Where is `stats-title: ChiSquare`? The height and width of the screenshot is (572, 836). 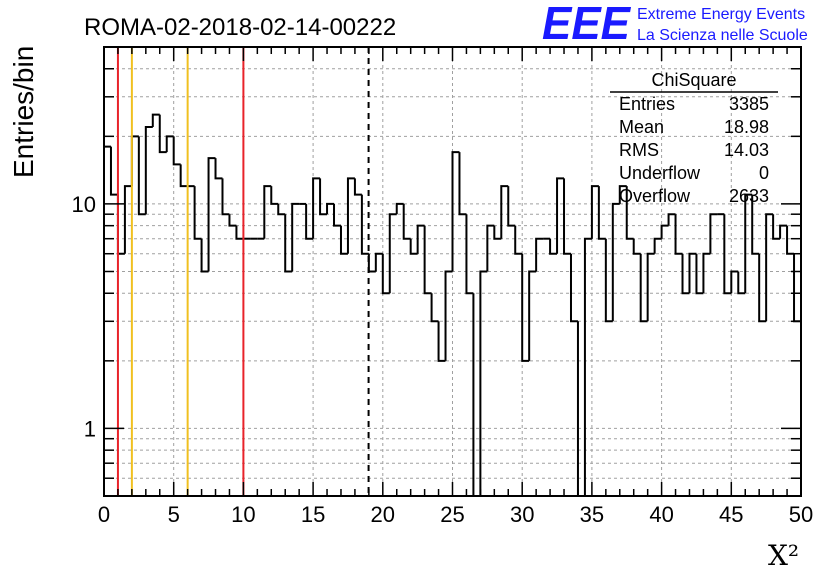 stats-title: ChiSquare is located at coordinates (693, 80).